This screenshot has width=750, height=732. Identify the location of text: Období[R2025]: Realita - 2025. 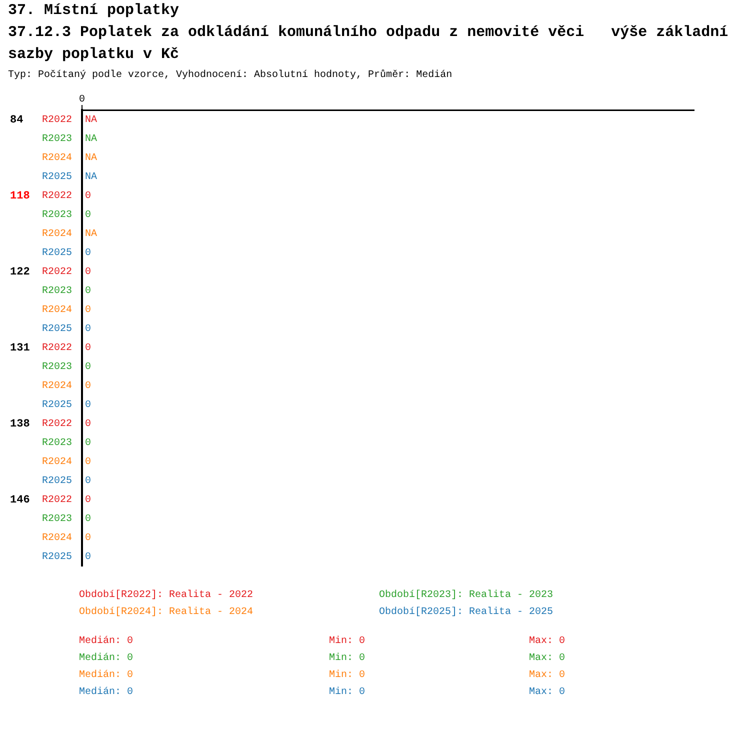
(466, 612).